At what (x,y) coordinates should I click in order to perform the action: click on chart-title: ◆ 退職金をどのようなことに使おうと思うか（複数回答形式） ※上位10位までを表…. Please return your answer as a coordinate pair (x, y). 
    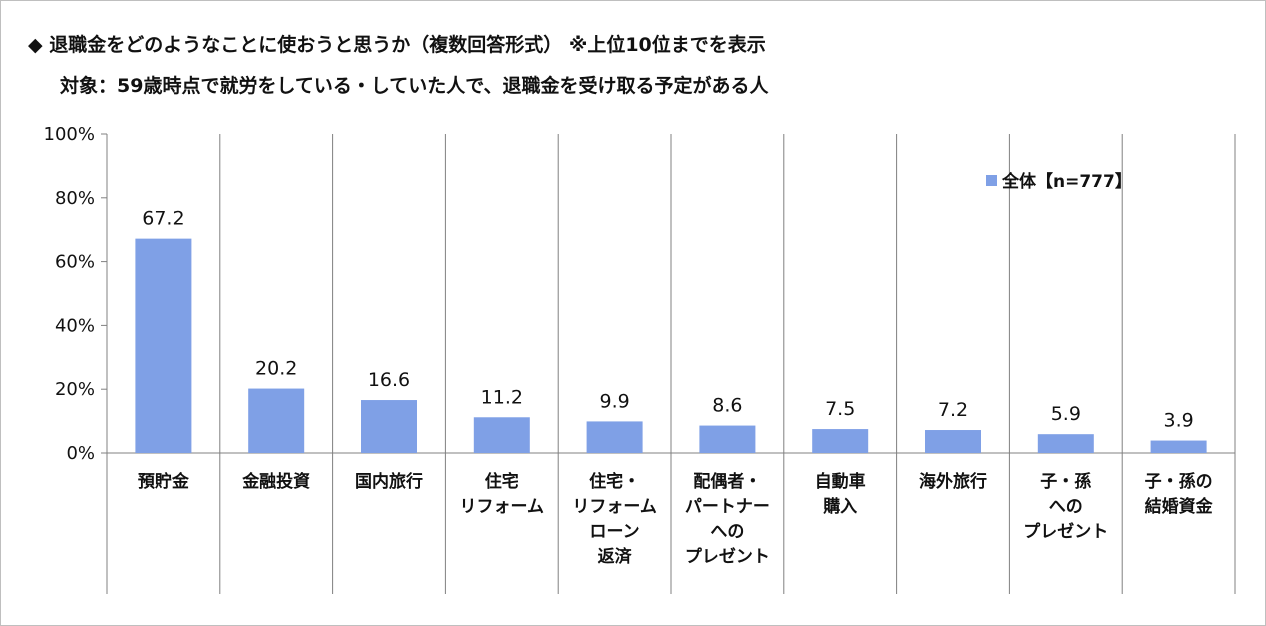
    Looking at the image, I should click on (397, 45).